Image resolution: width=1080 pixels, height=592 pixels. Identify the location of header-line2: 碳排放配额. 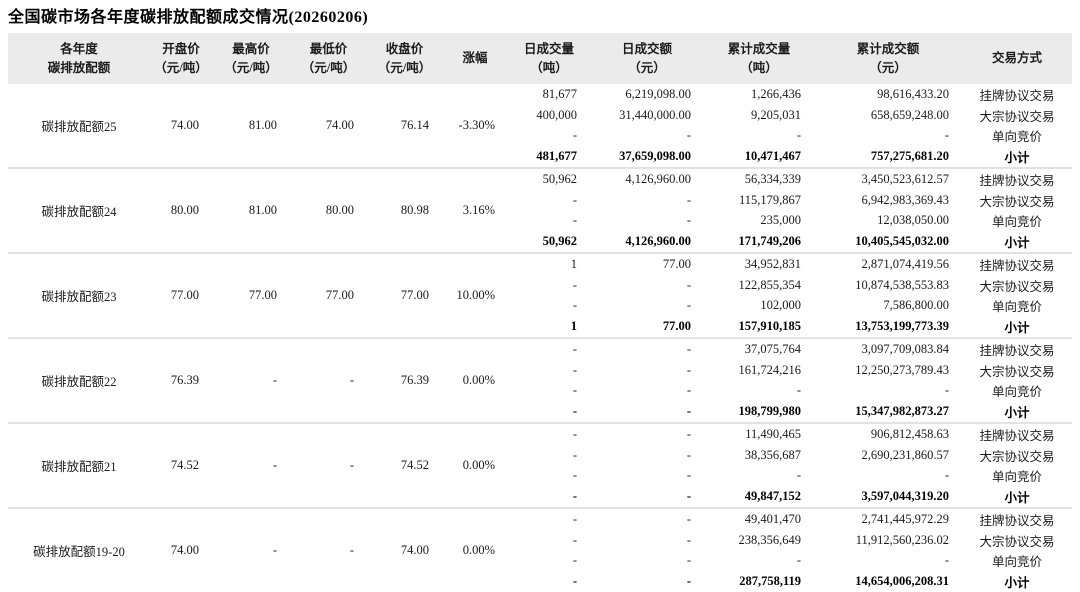
(79, 67).